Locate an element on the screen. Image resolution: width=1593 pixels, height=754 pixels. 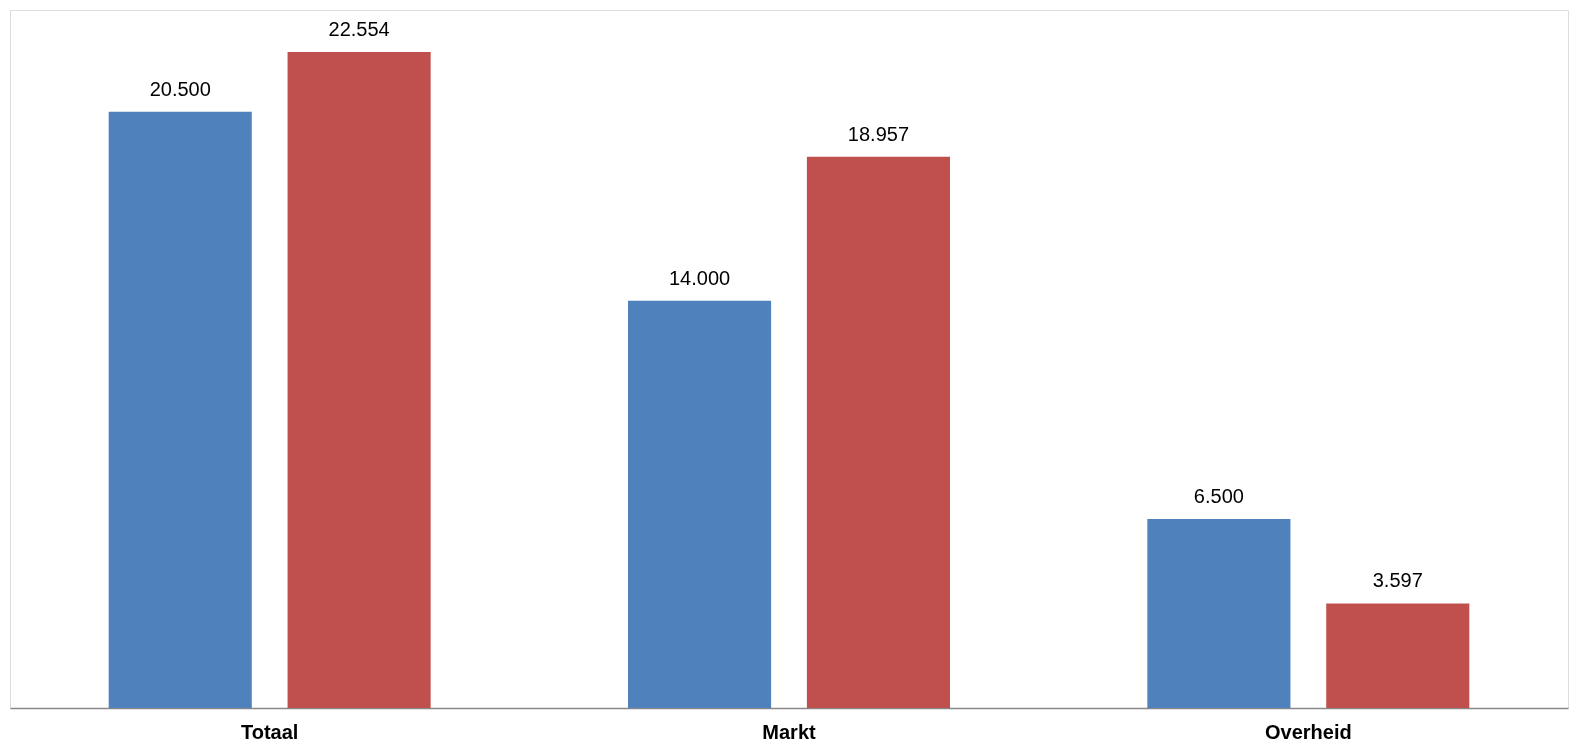
data-label: 18.957 is located at coordinates (878, 133).